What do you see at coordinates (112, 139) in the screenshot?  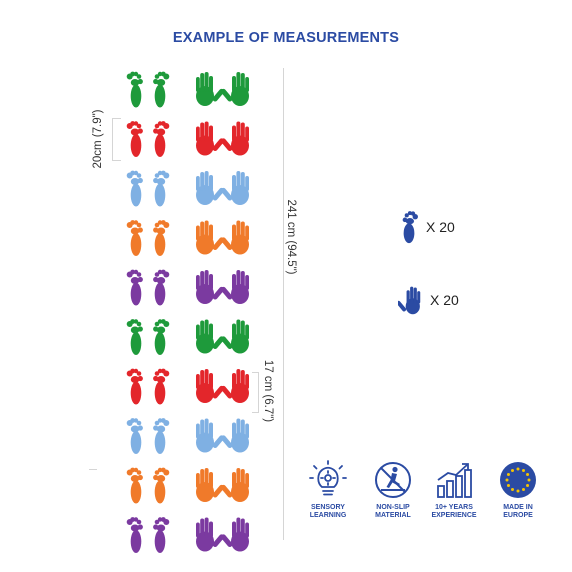 I see `row-height-bracket` at bounding box center [112, 139].